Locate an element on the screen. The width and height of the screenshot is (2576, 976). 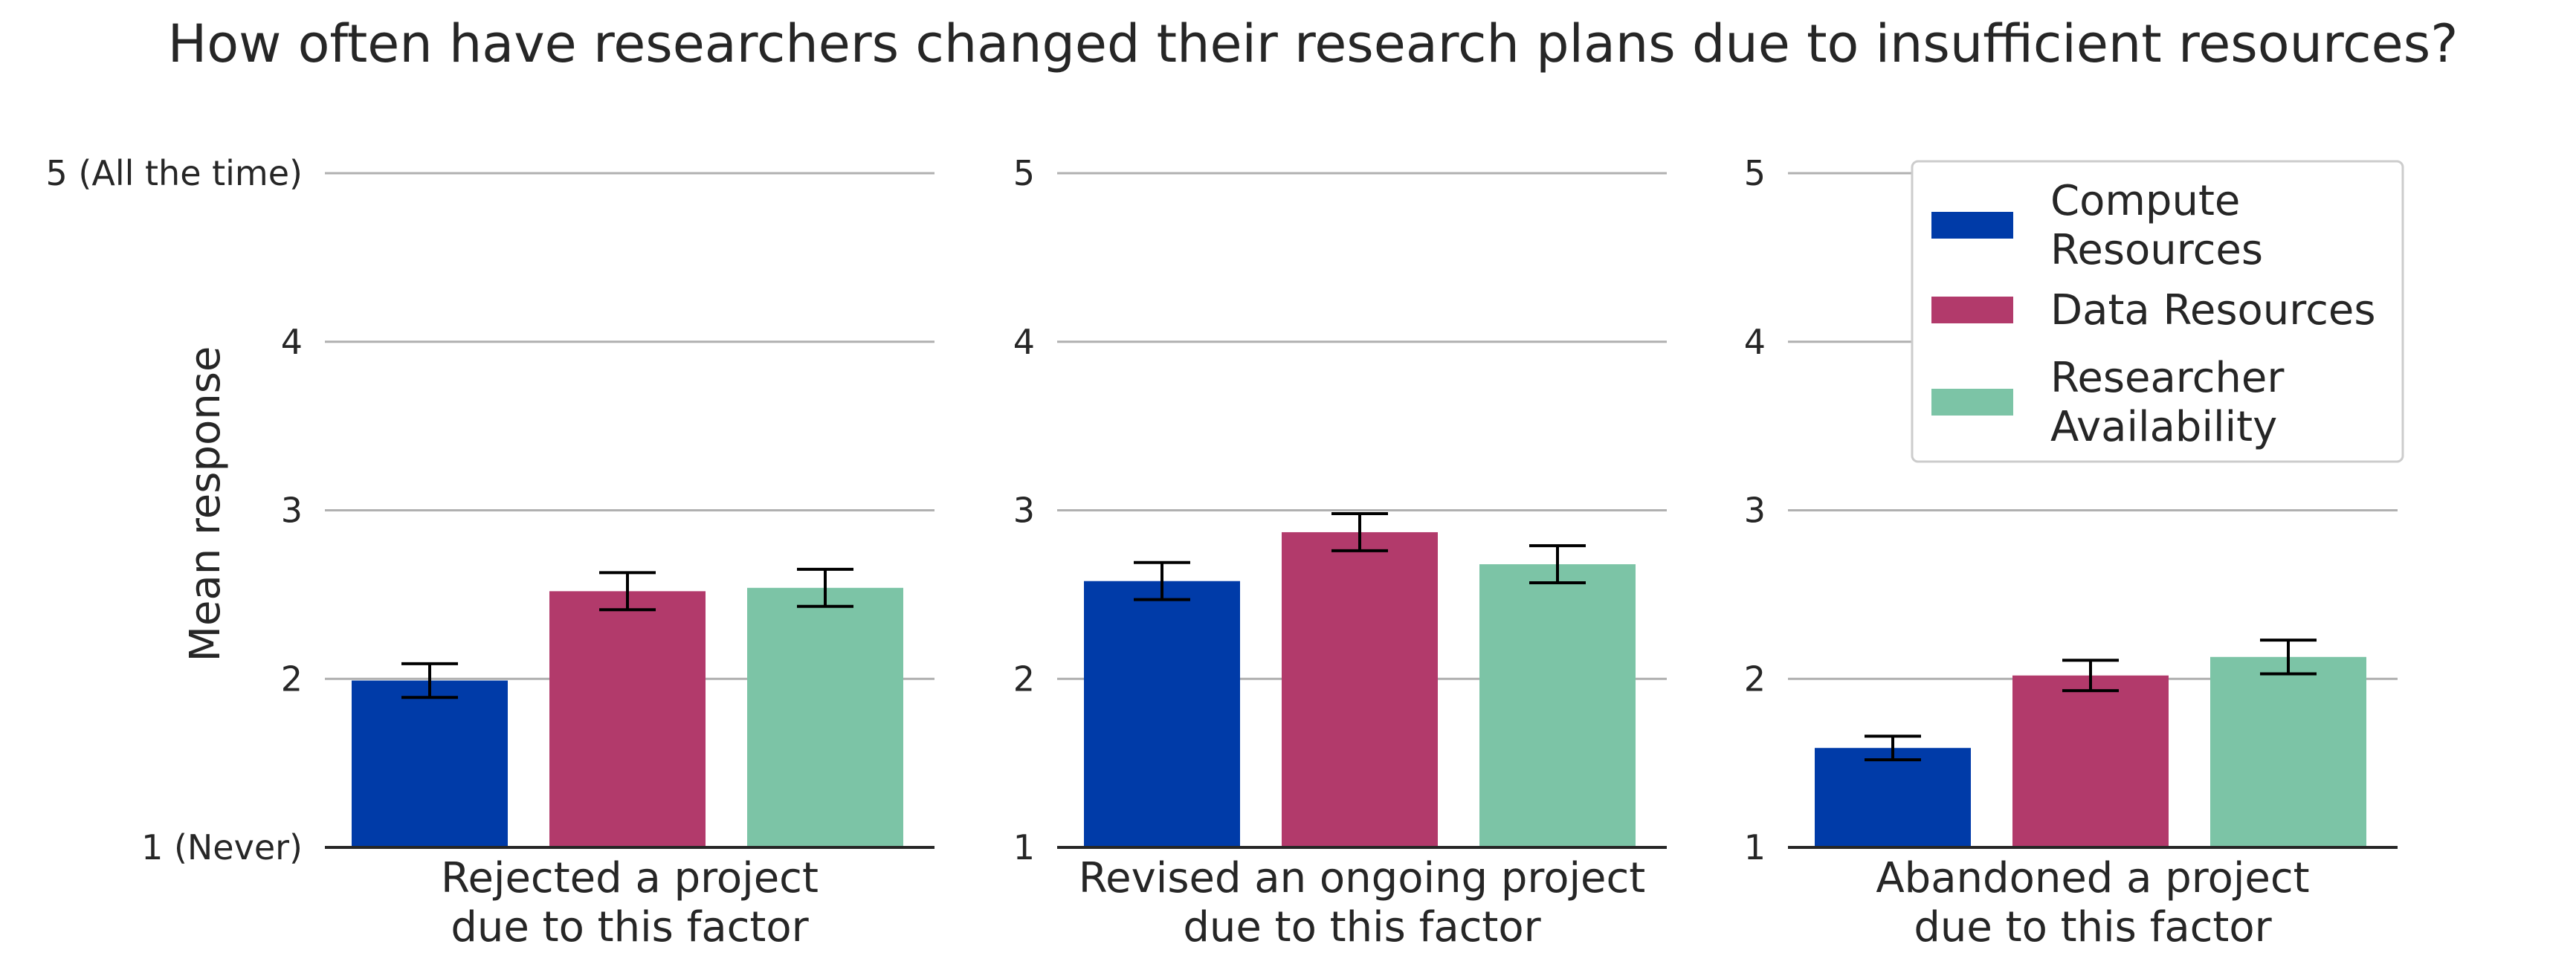
x-category-label: Abandoned a project is located at coordinates (2092, 878).